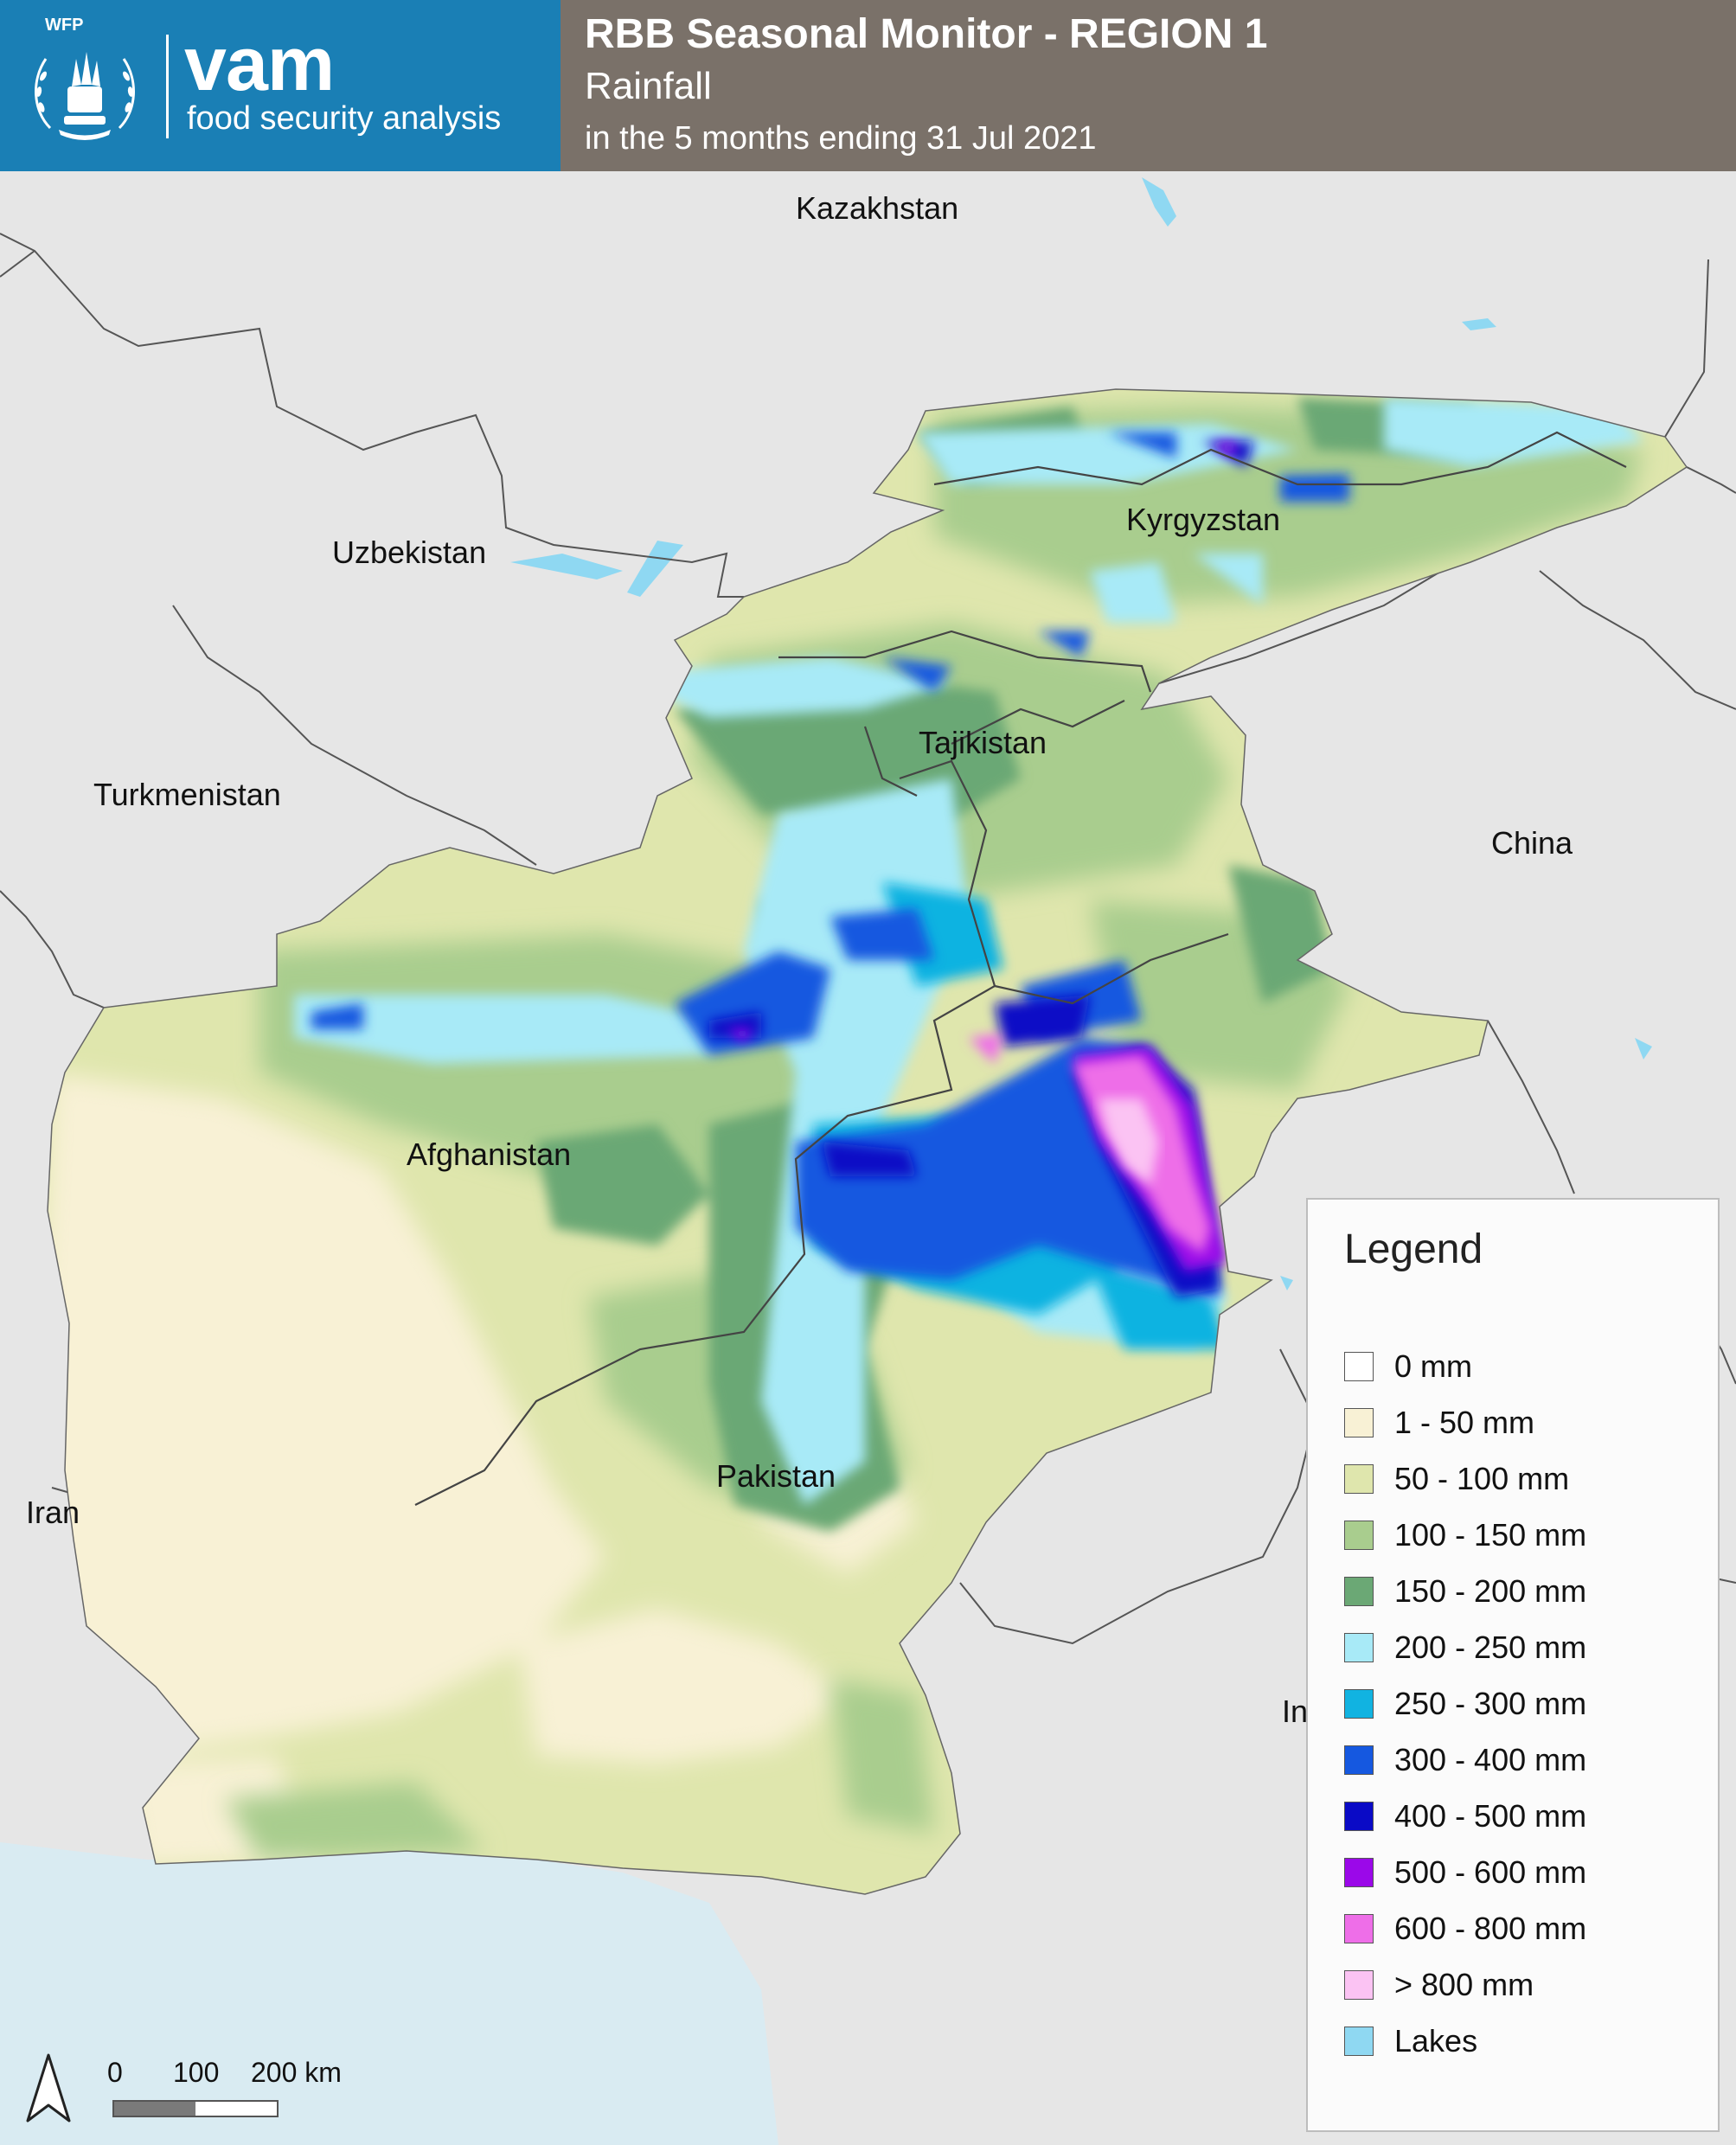 Image resolution: width=1736 pixels, height=2145 pixels. What do you see at coordinates (1490, 1534) in the screenshot?
I see `legend-label: 100 - 150 mm` at bounding box center [1490, 1534].